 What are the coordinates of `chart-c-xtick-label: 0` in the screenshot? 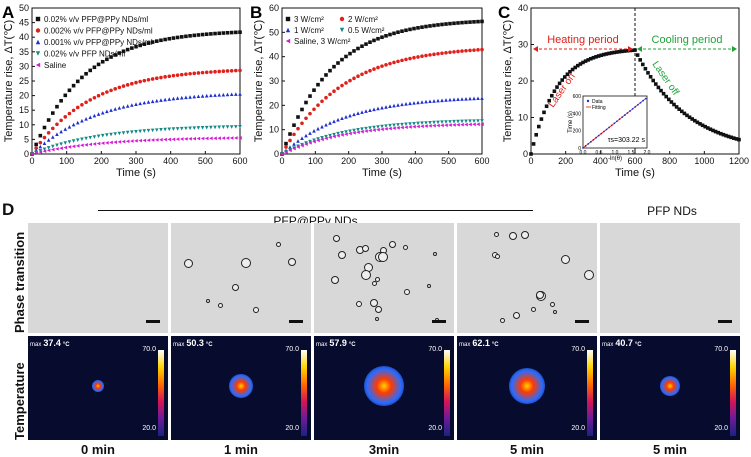 It's located at (530, 161).